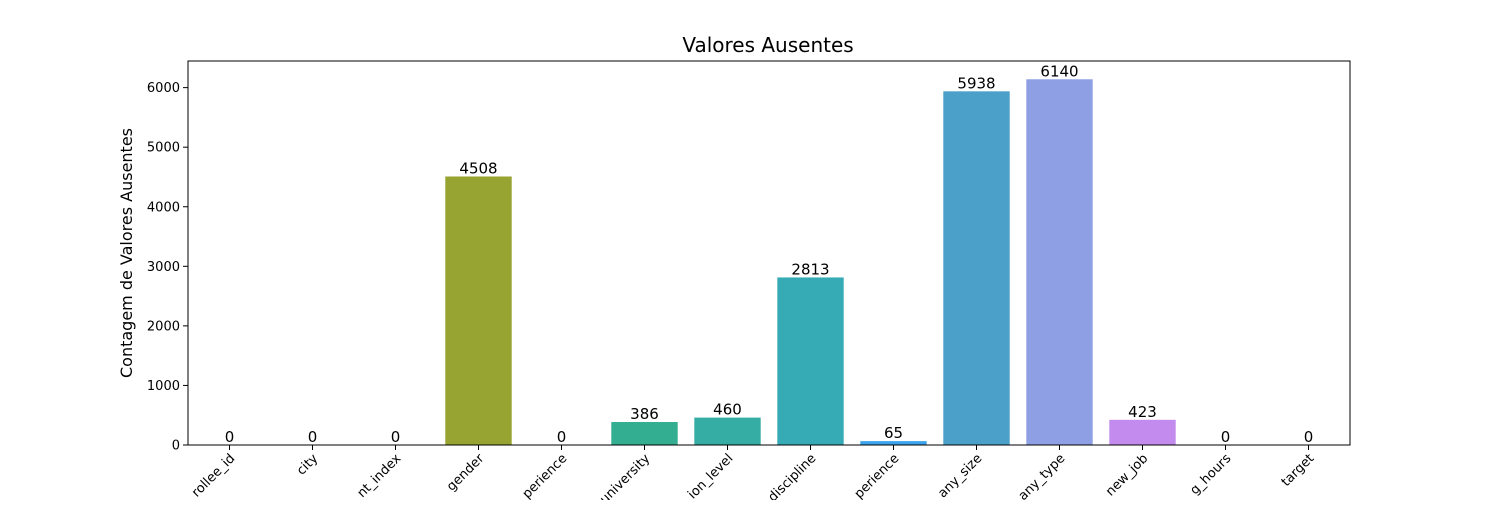  I want to click on data-label-6: 460, so click(727, 410).